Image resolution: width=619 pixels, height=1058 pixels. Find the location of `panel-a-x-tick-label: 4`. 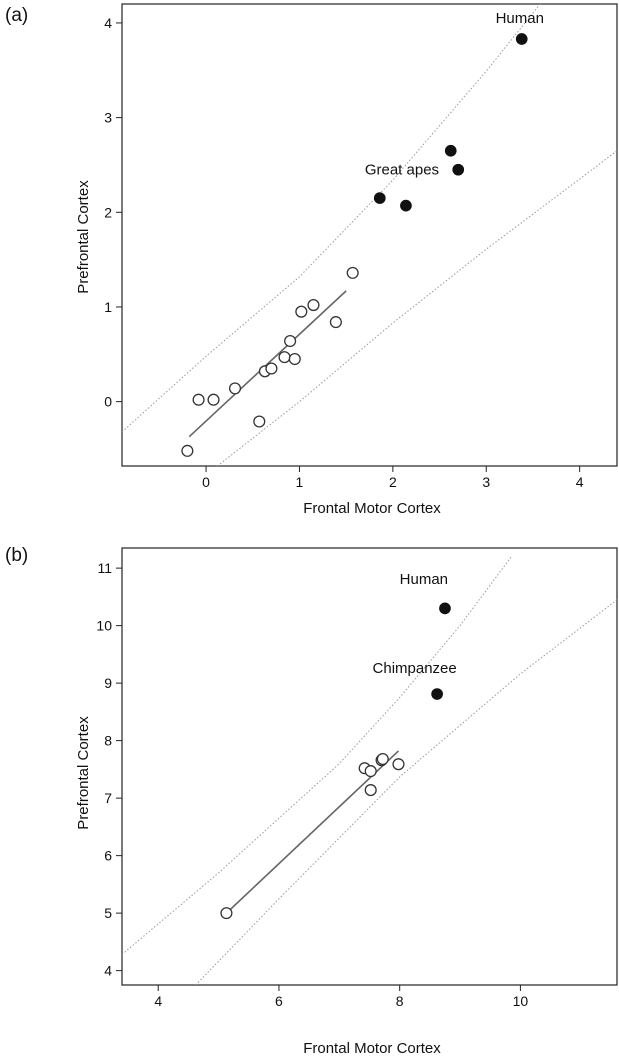

panel-a-x-tick-label: 4 is located at coordinates (580, 482).